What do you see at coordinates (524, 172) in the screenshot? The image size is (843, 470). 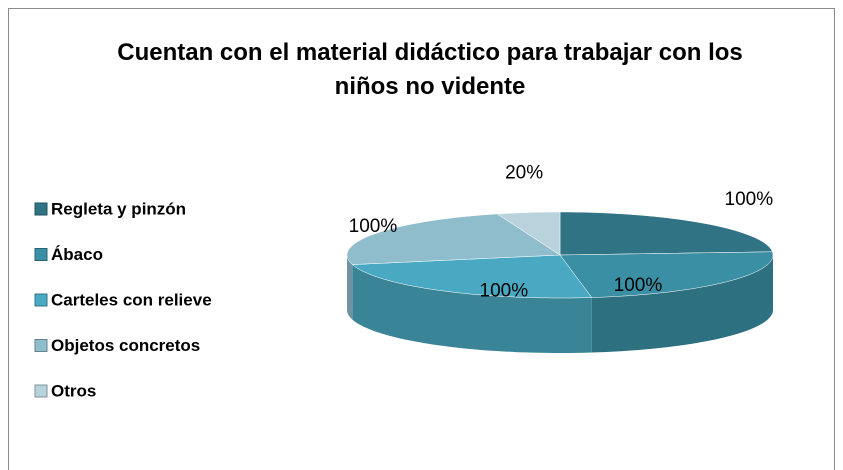 I see `data-label: 20%` at bounding box center [524, 172].